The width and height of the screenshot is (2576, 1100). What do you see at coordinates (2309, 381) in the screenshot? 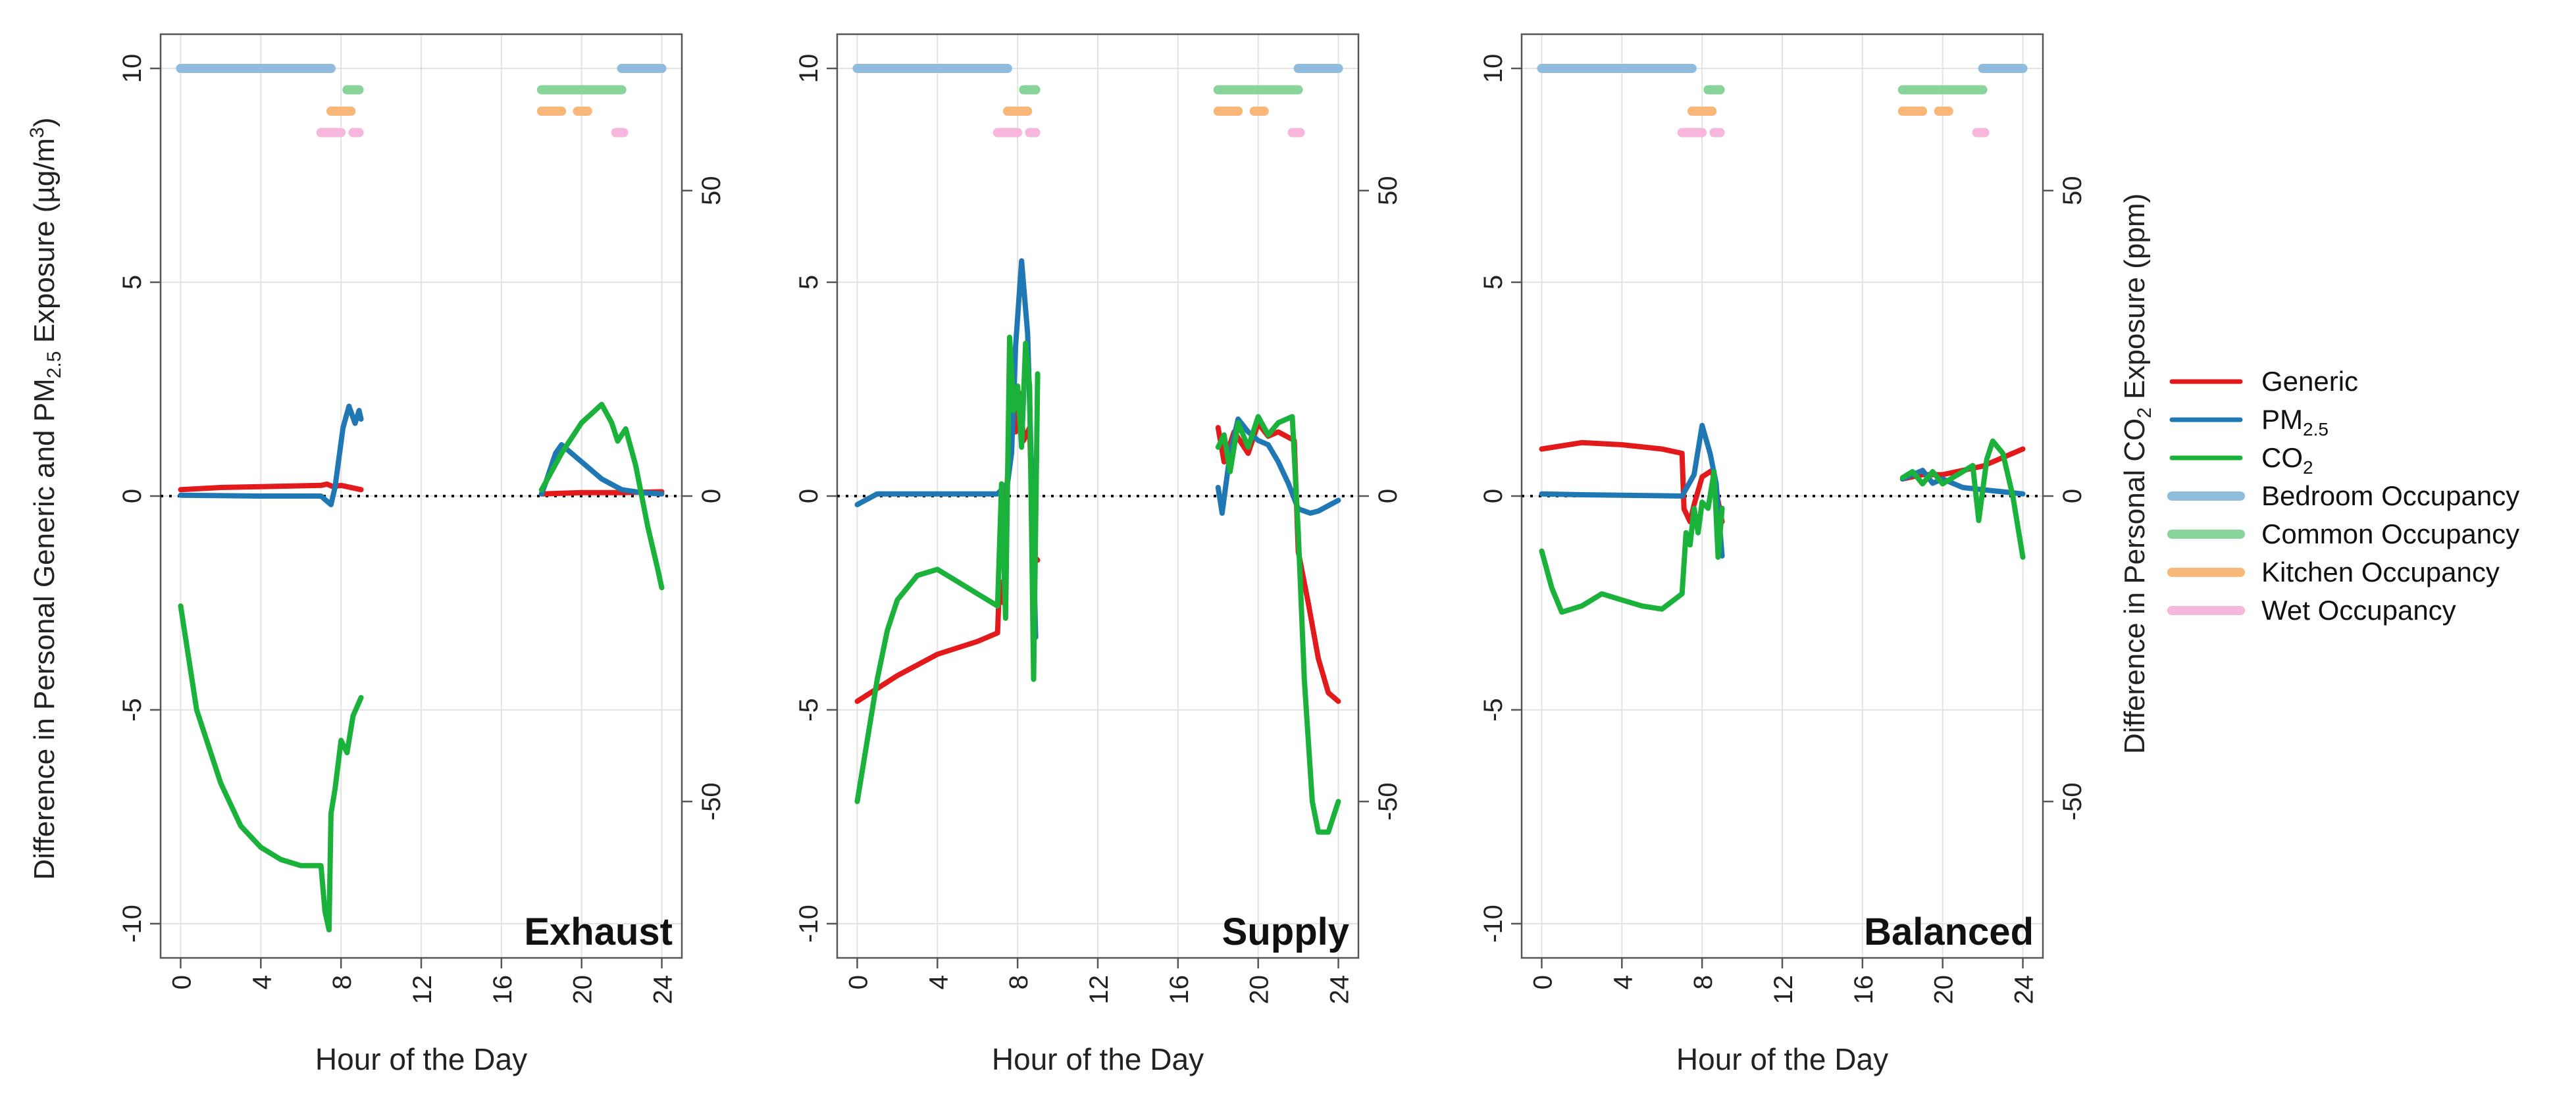
I see `legend-label: Generic` at bounding box center [2309, 381].